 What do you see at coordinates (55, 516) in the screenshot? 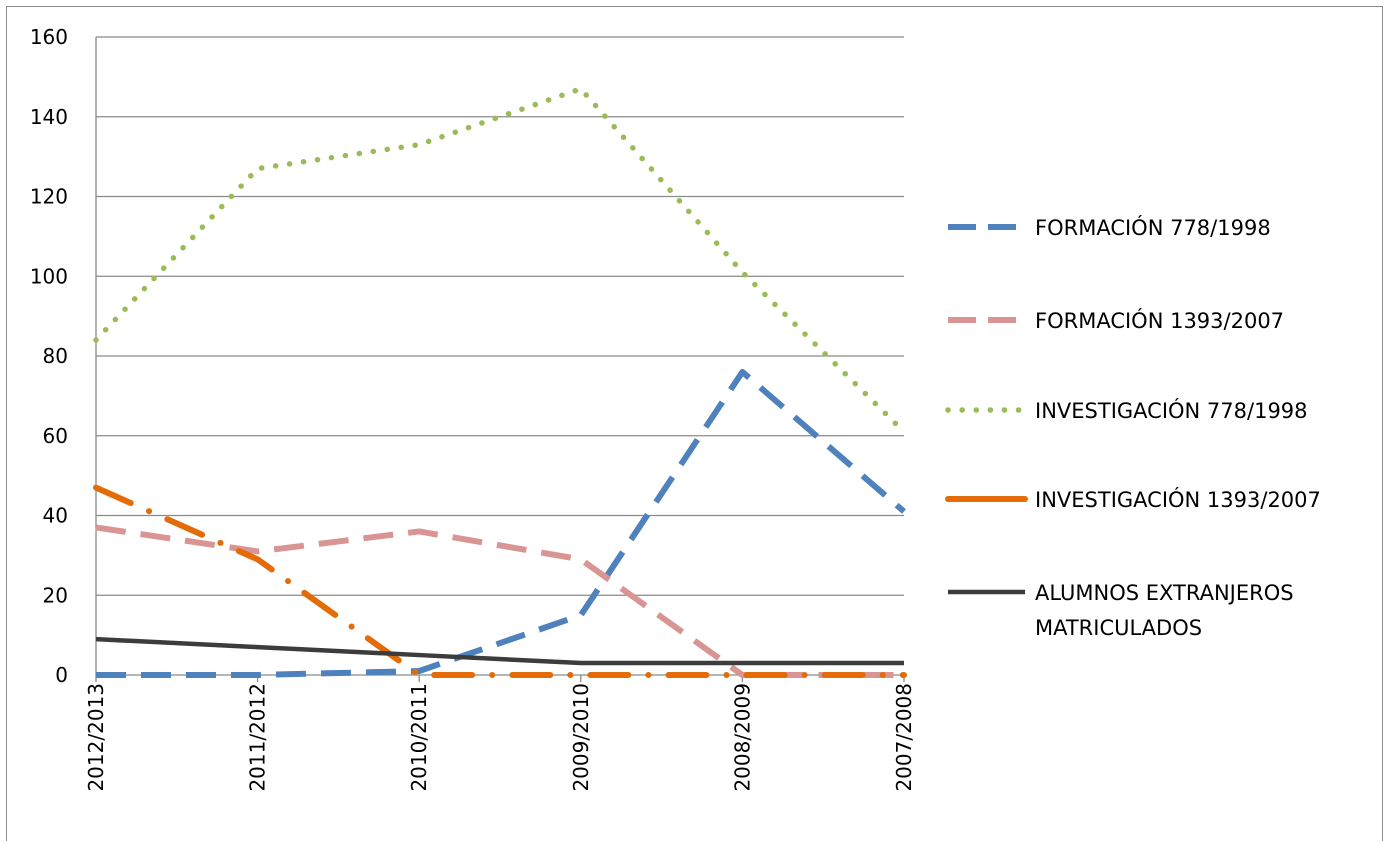
I see `y-tick-label: 40` at bounding box center [55, 516].